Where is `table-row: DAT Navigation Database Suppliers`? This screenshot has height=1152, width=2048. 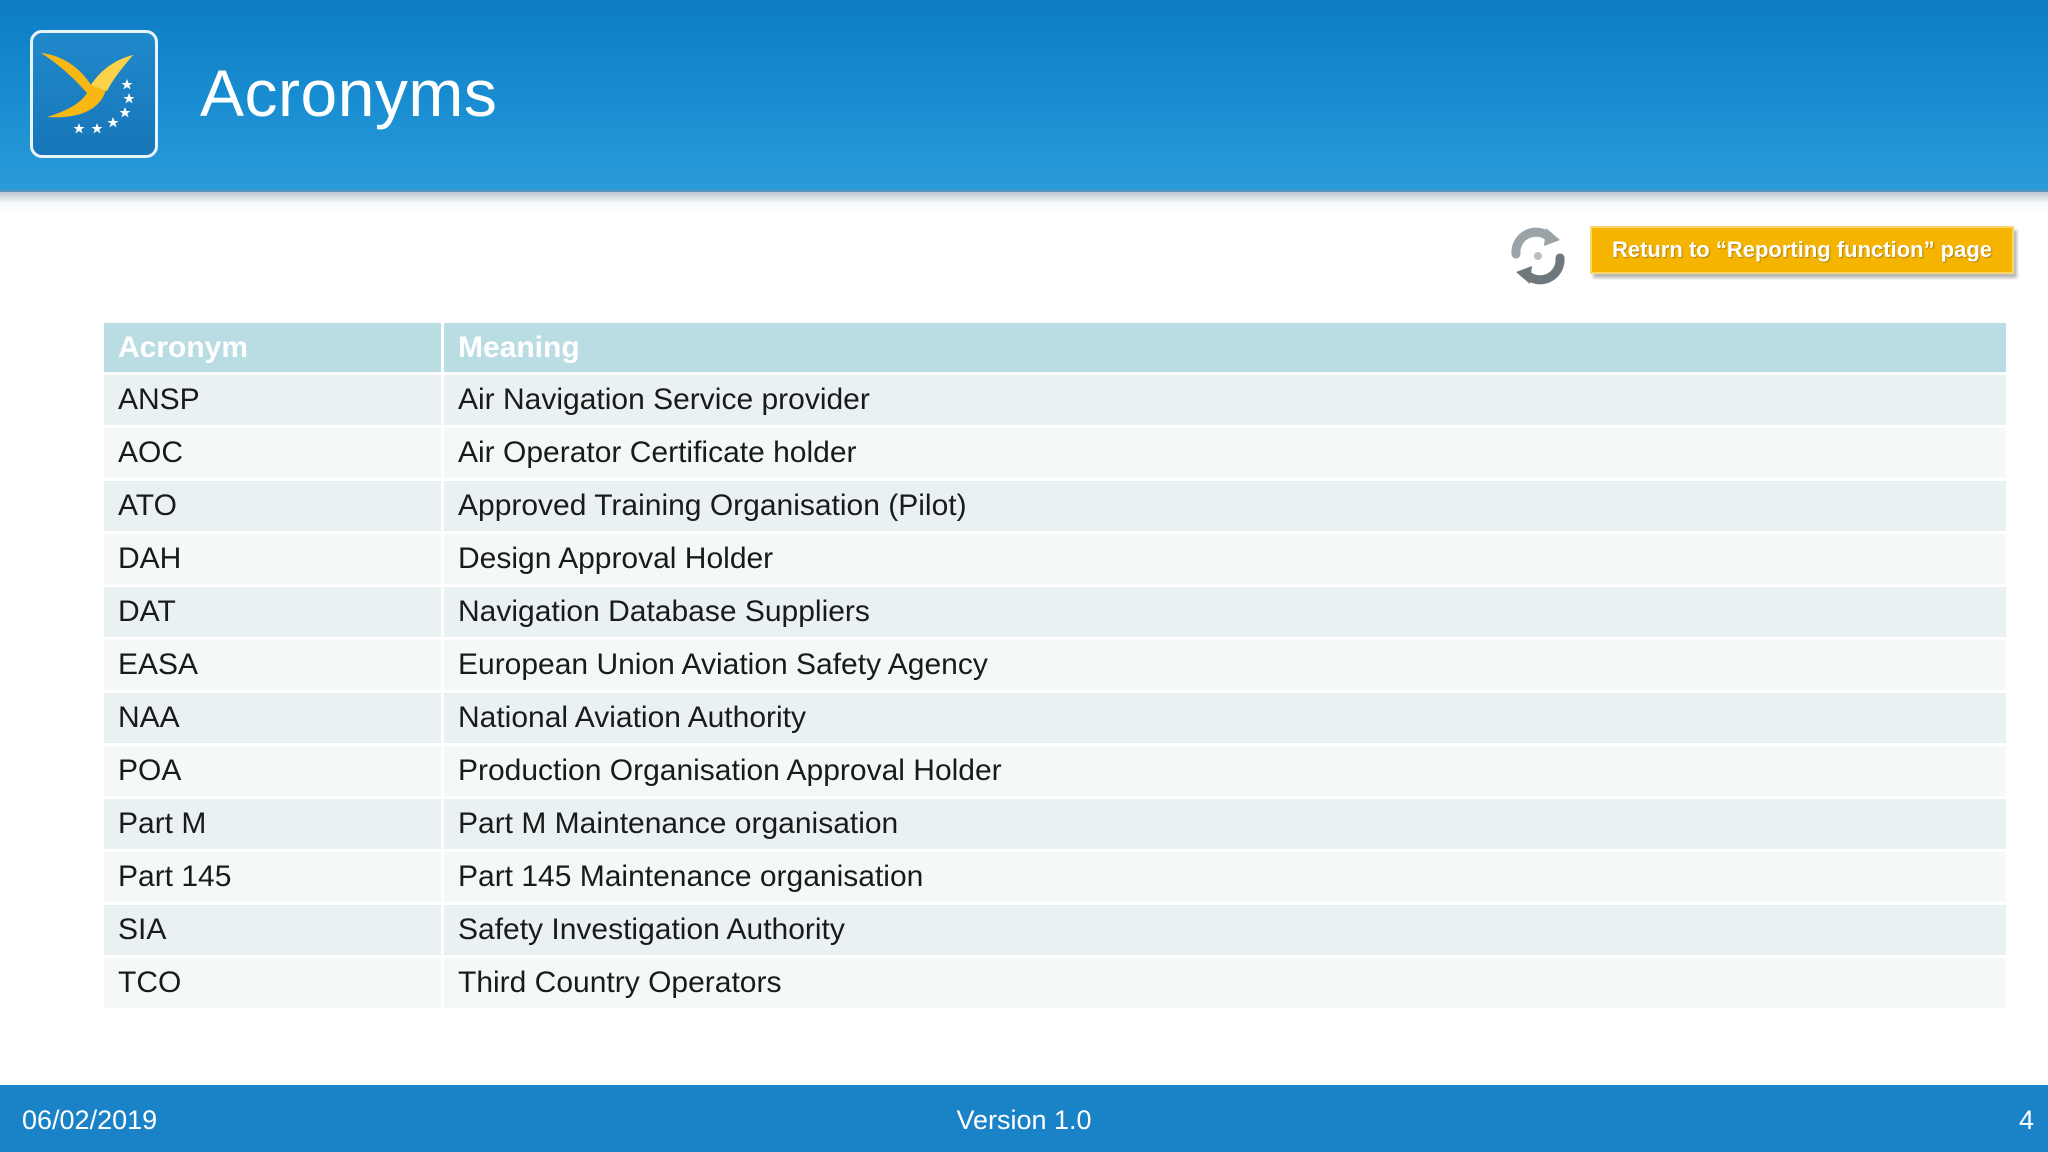 table-row: DAT Navigation Database Suppliers is located at coordinates (1055, 613).